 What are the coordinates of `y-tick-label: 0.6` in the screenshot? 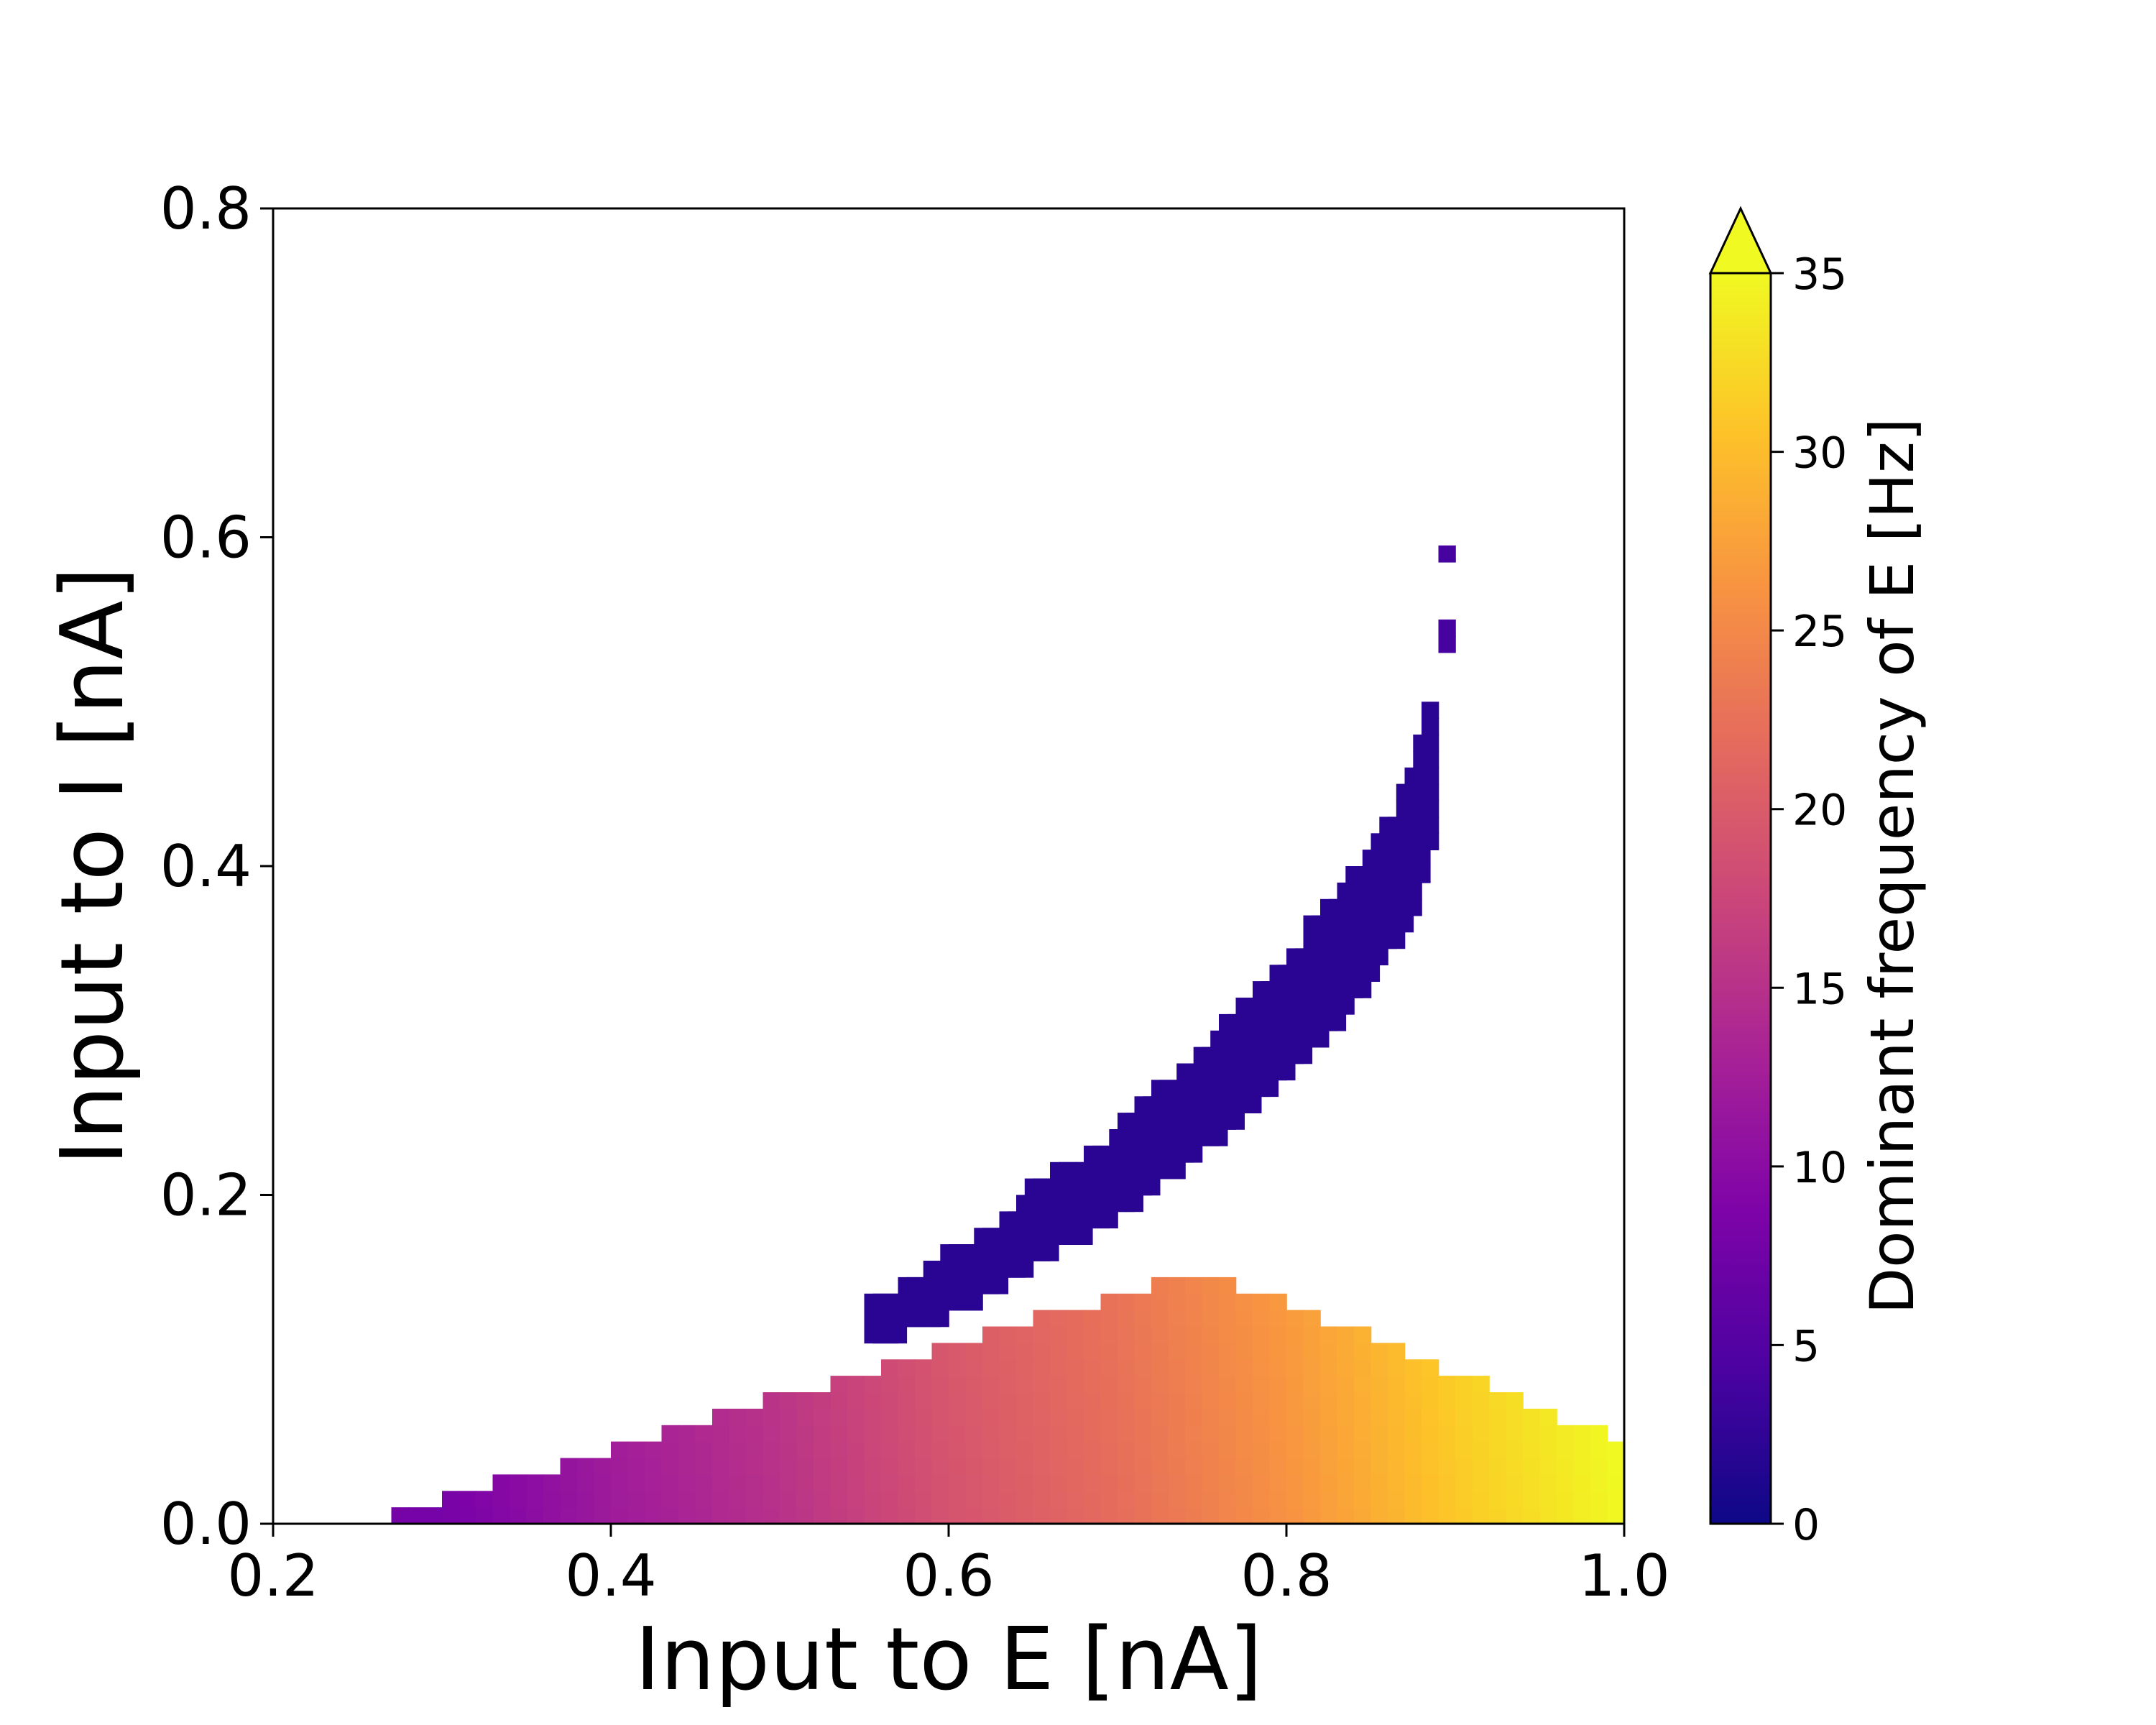 It's located at (206, 538).